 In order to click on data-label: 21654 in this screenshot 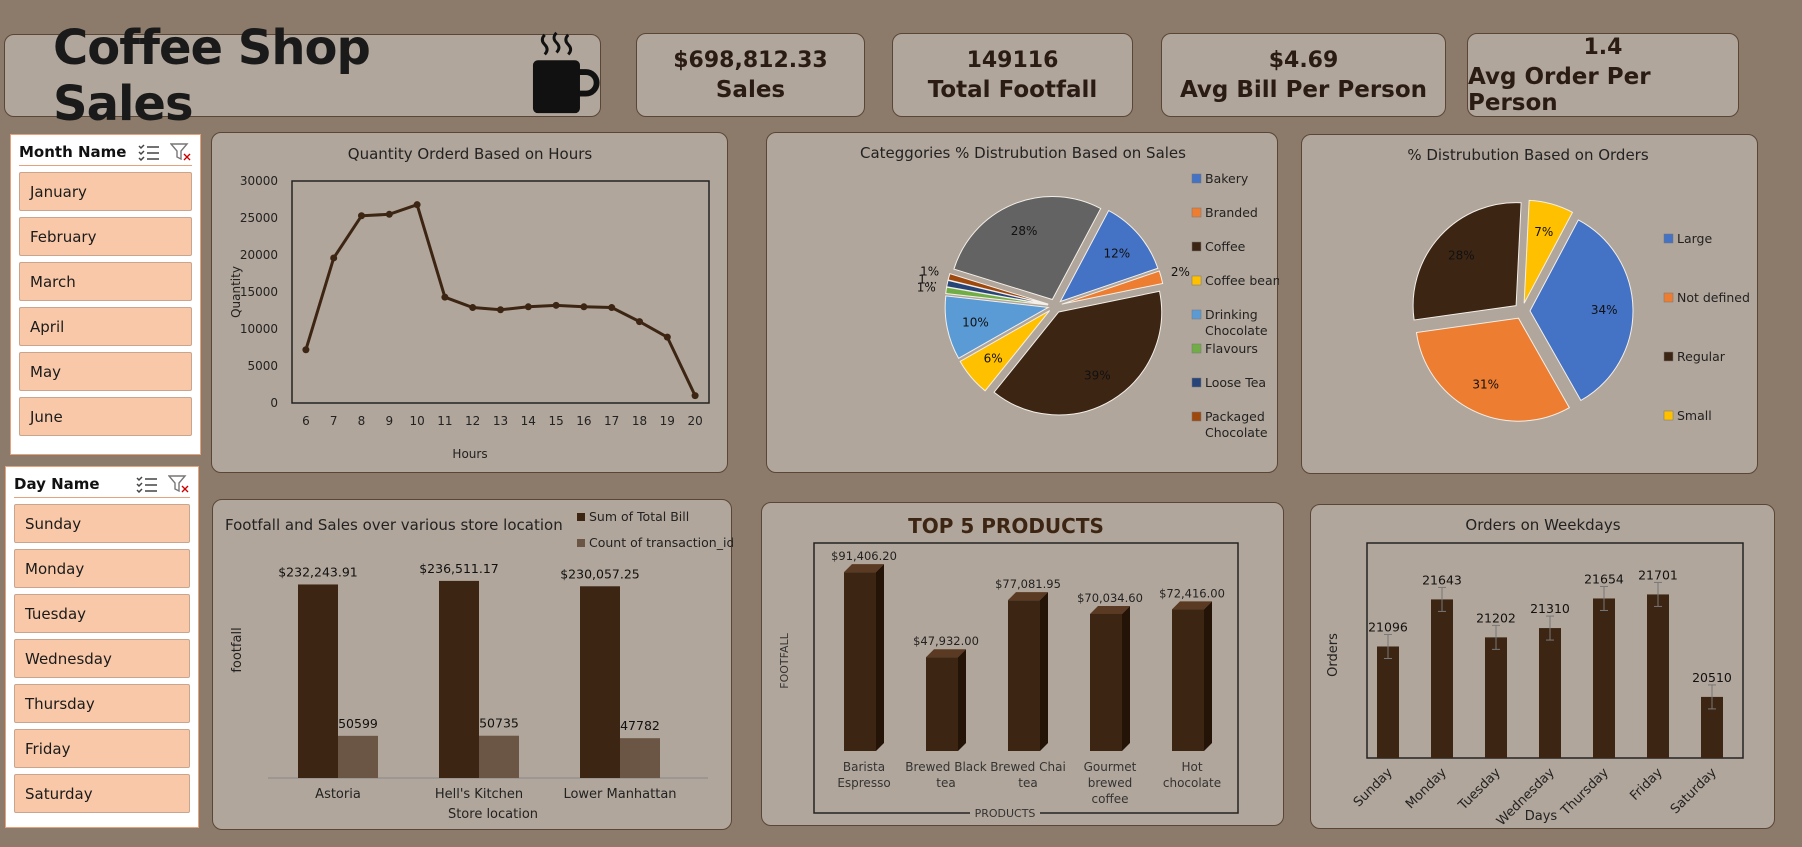, I will do `click(1604, 578)`.